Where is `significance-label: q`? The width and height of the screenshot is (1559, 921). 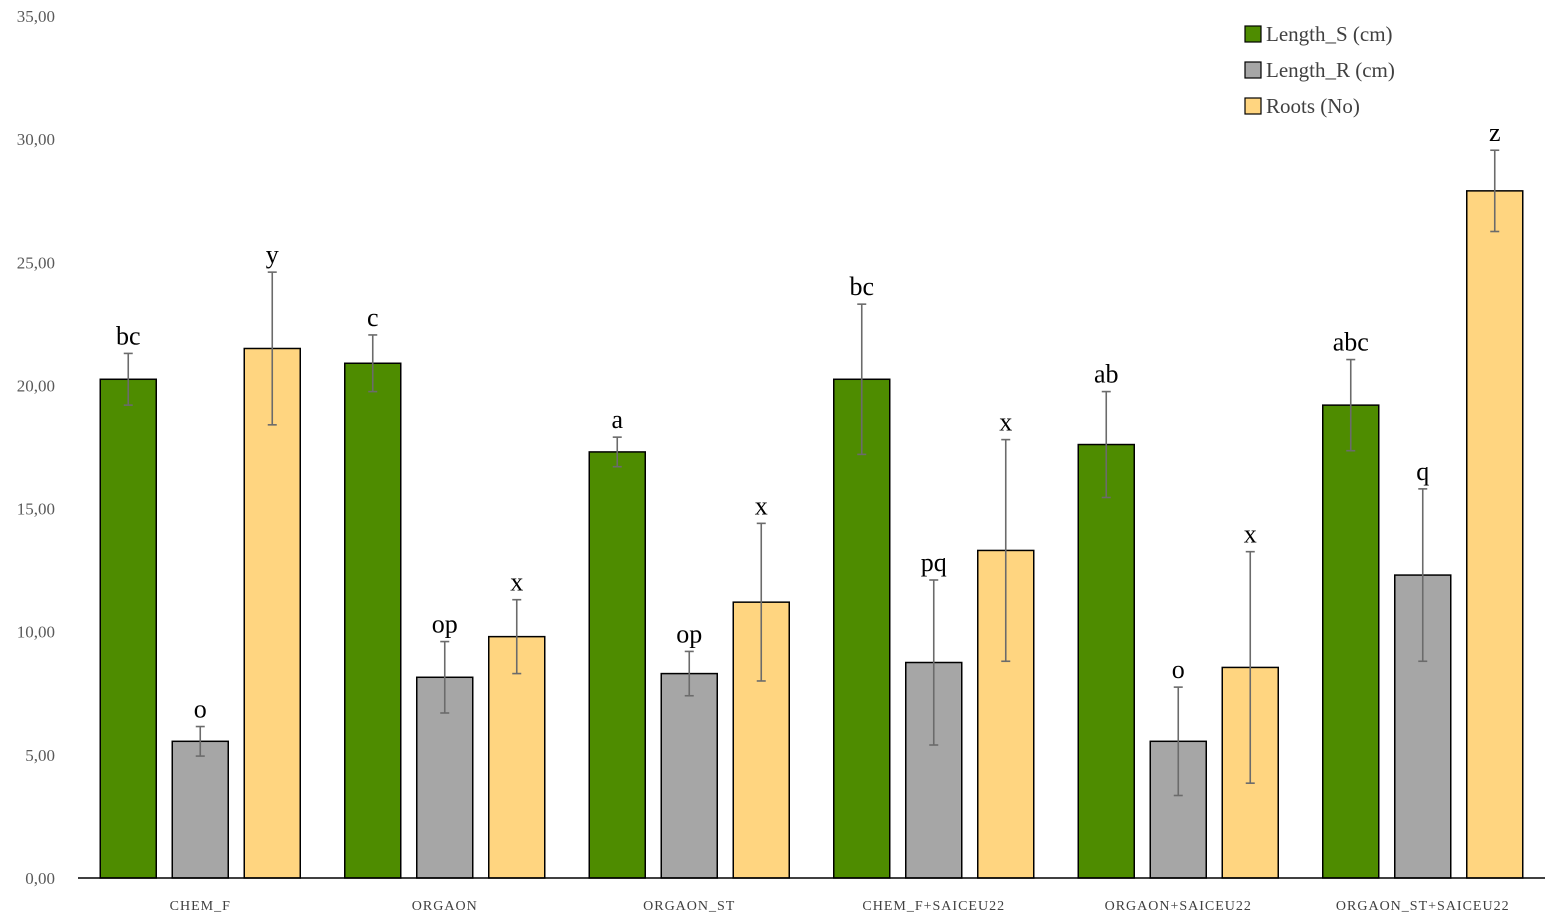
significance-label: q is located at coordinates (1422, 471).